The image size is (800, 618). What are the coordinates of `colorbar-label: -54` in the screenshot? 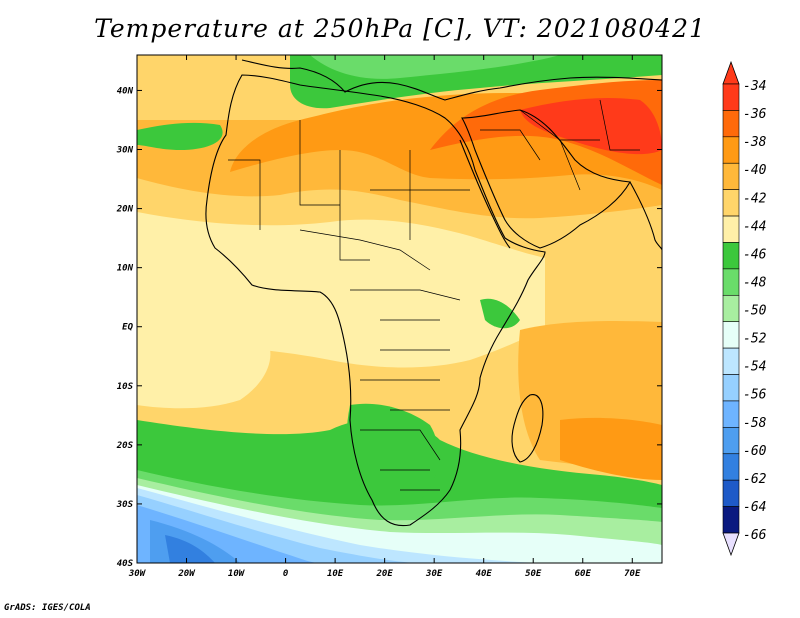 It's located at (754, 367).